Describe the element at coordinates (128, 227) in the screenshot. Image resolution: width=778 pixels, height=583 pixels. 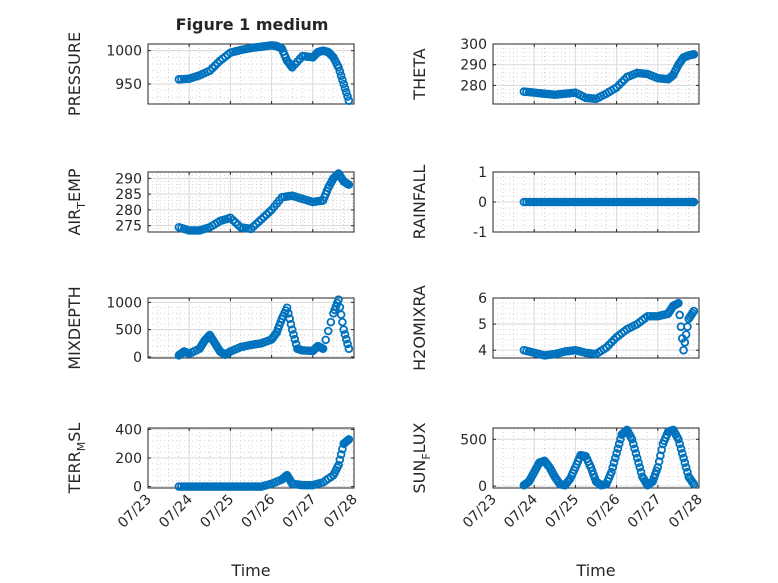
I see `y-tick-label: 275` at that location.